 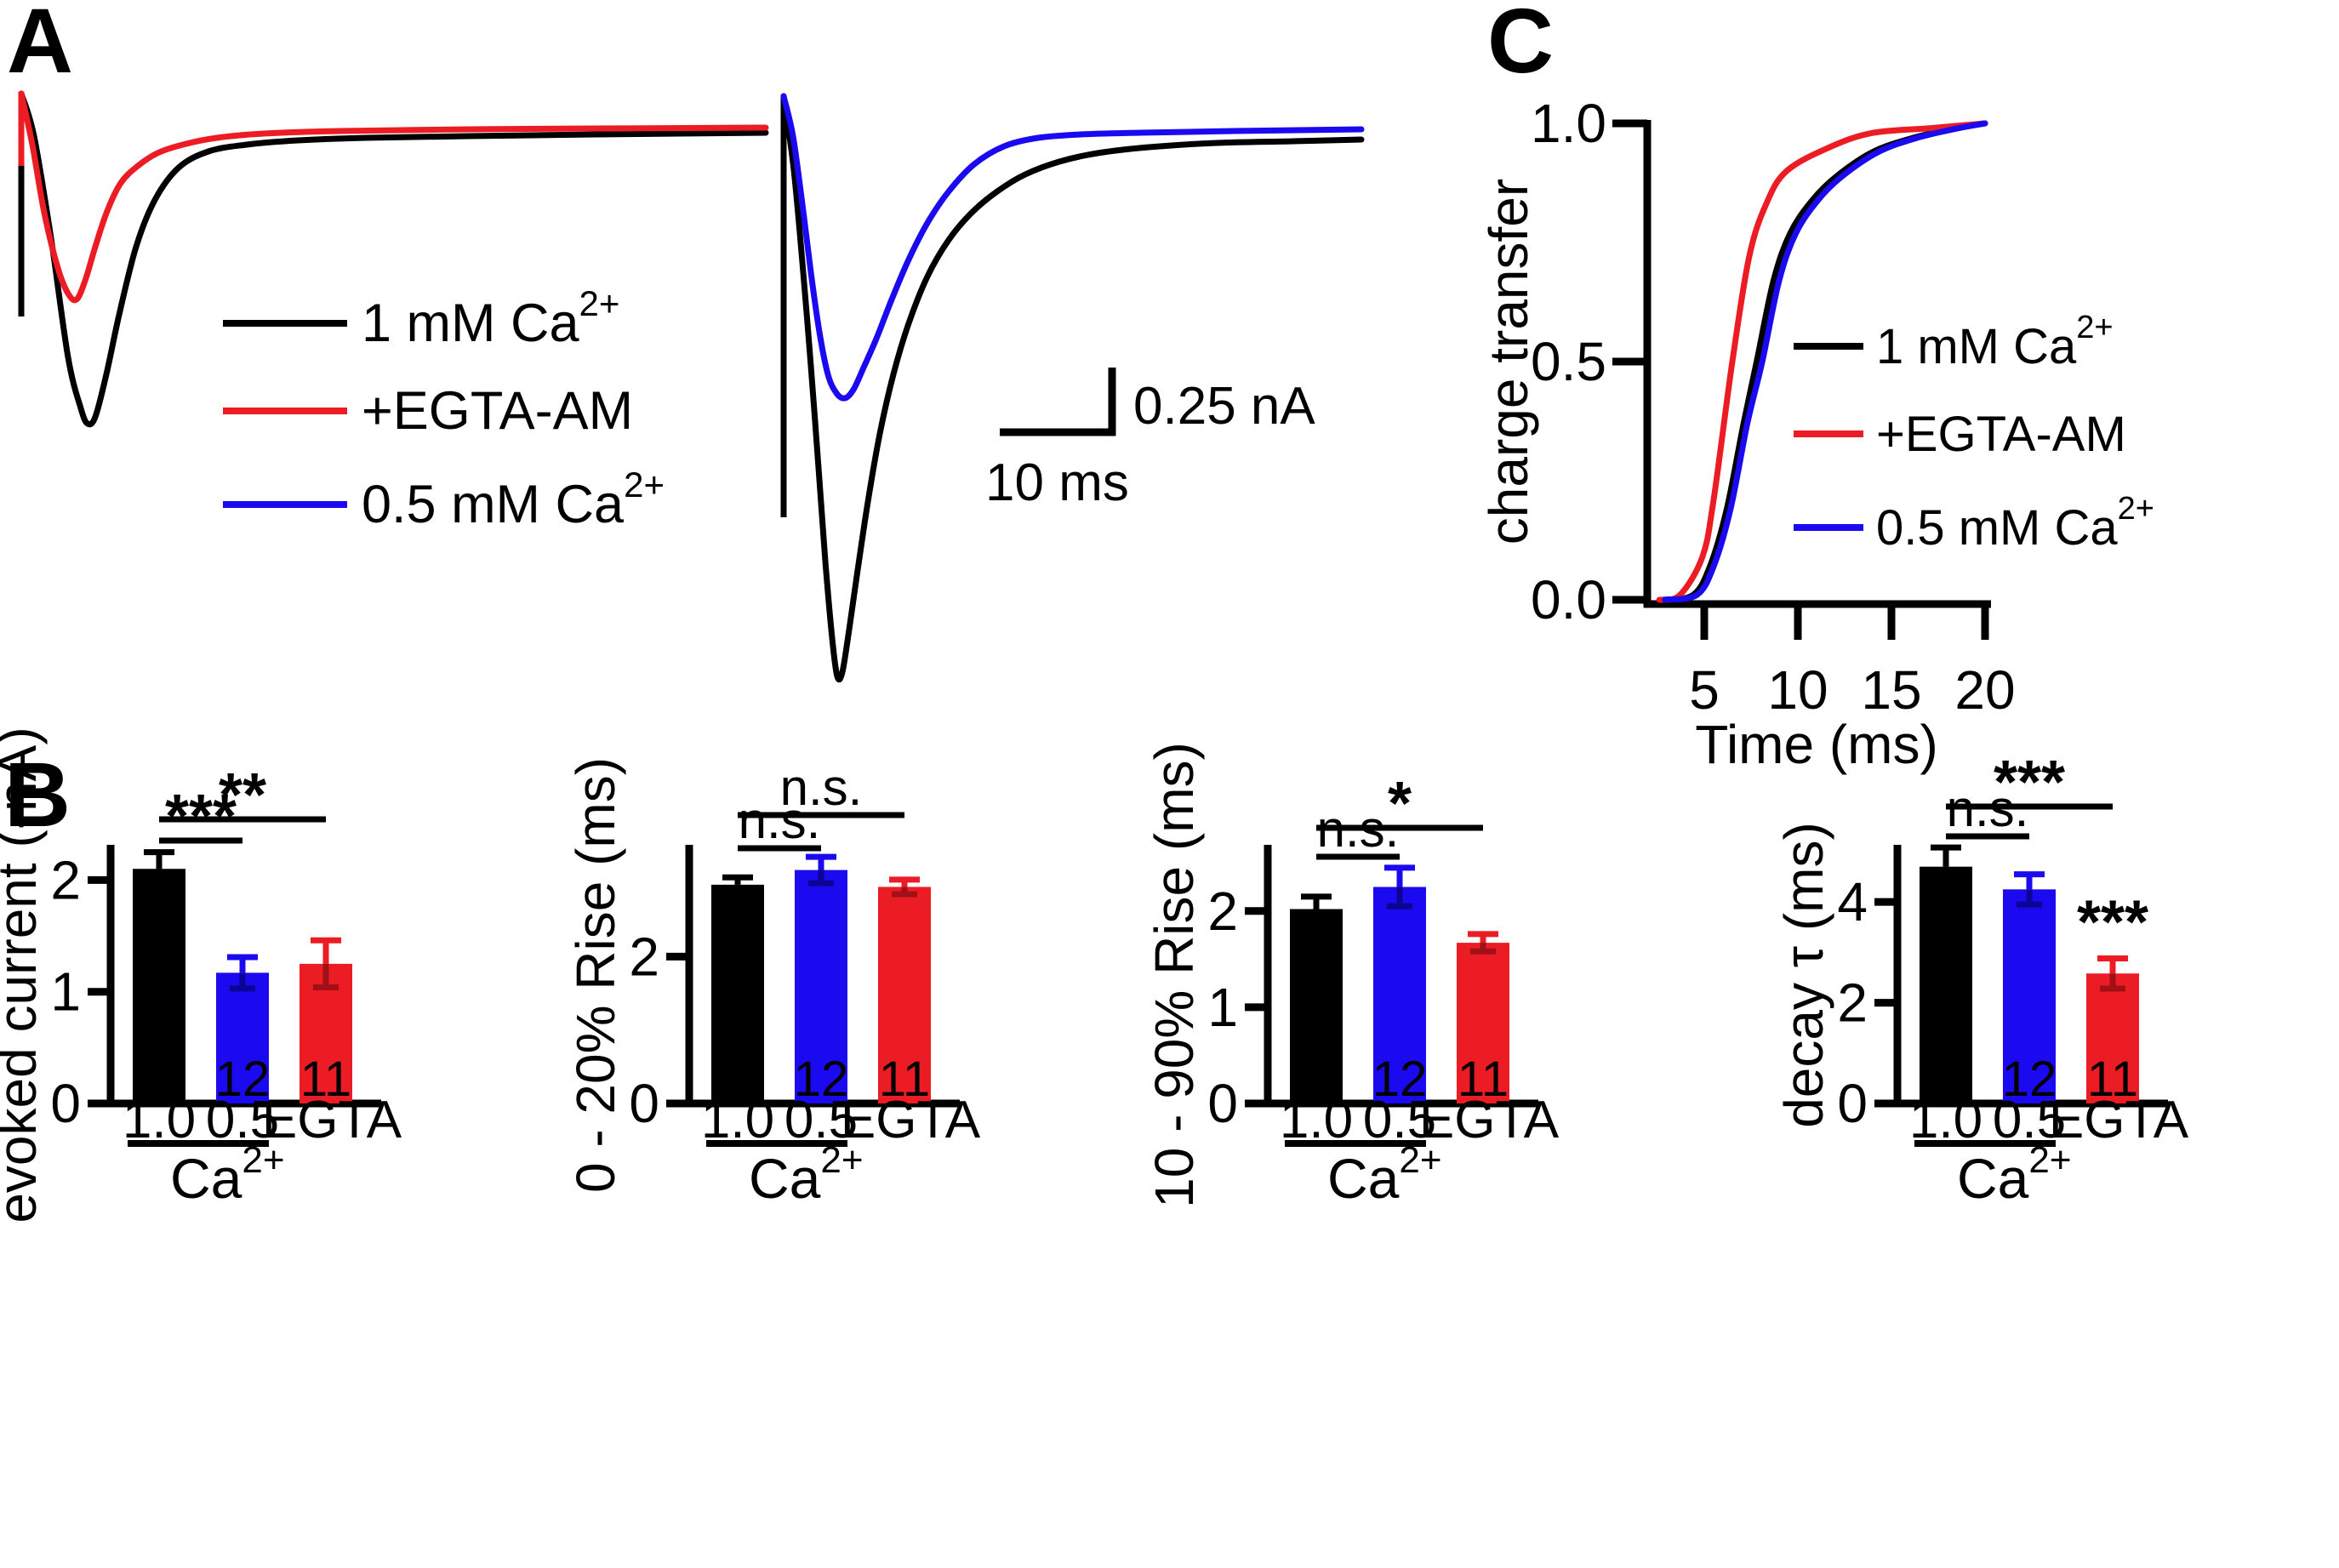 What do you see at coordinates (1568, 361) in the screenshot?
I see `c-y-tick-label: 0.5` at bounding box center [1568, 361].